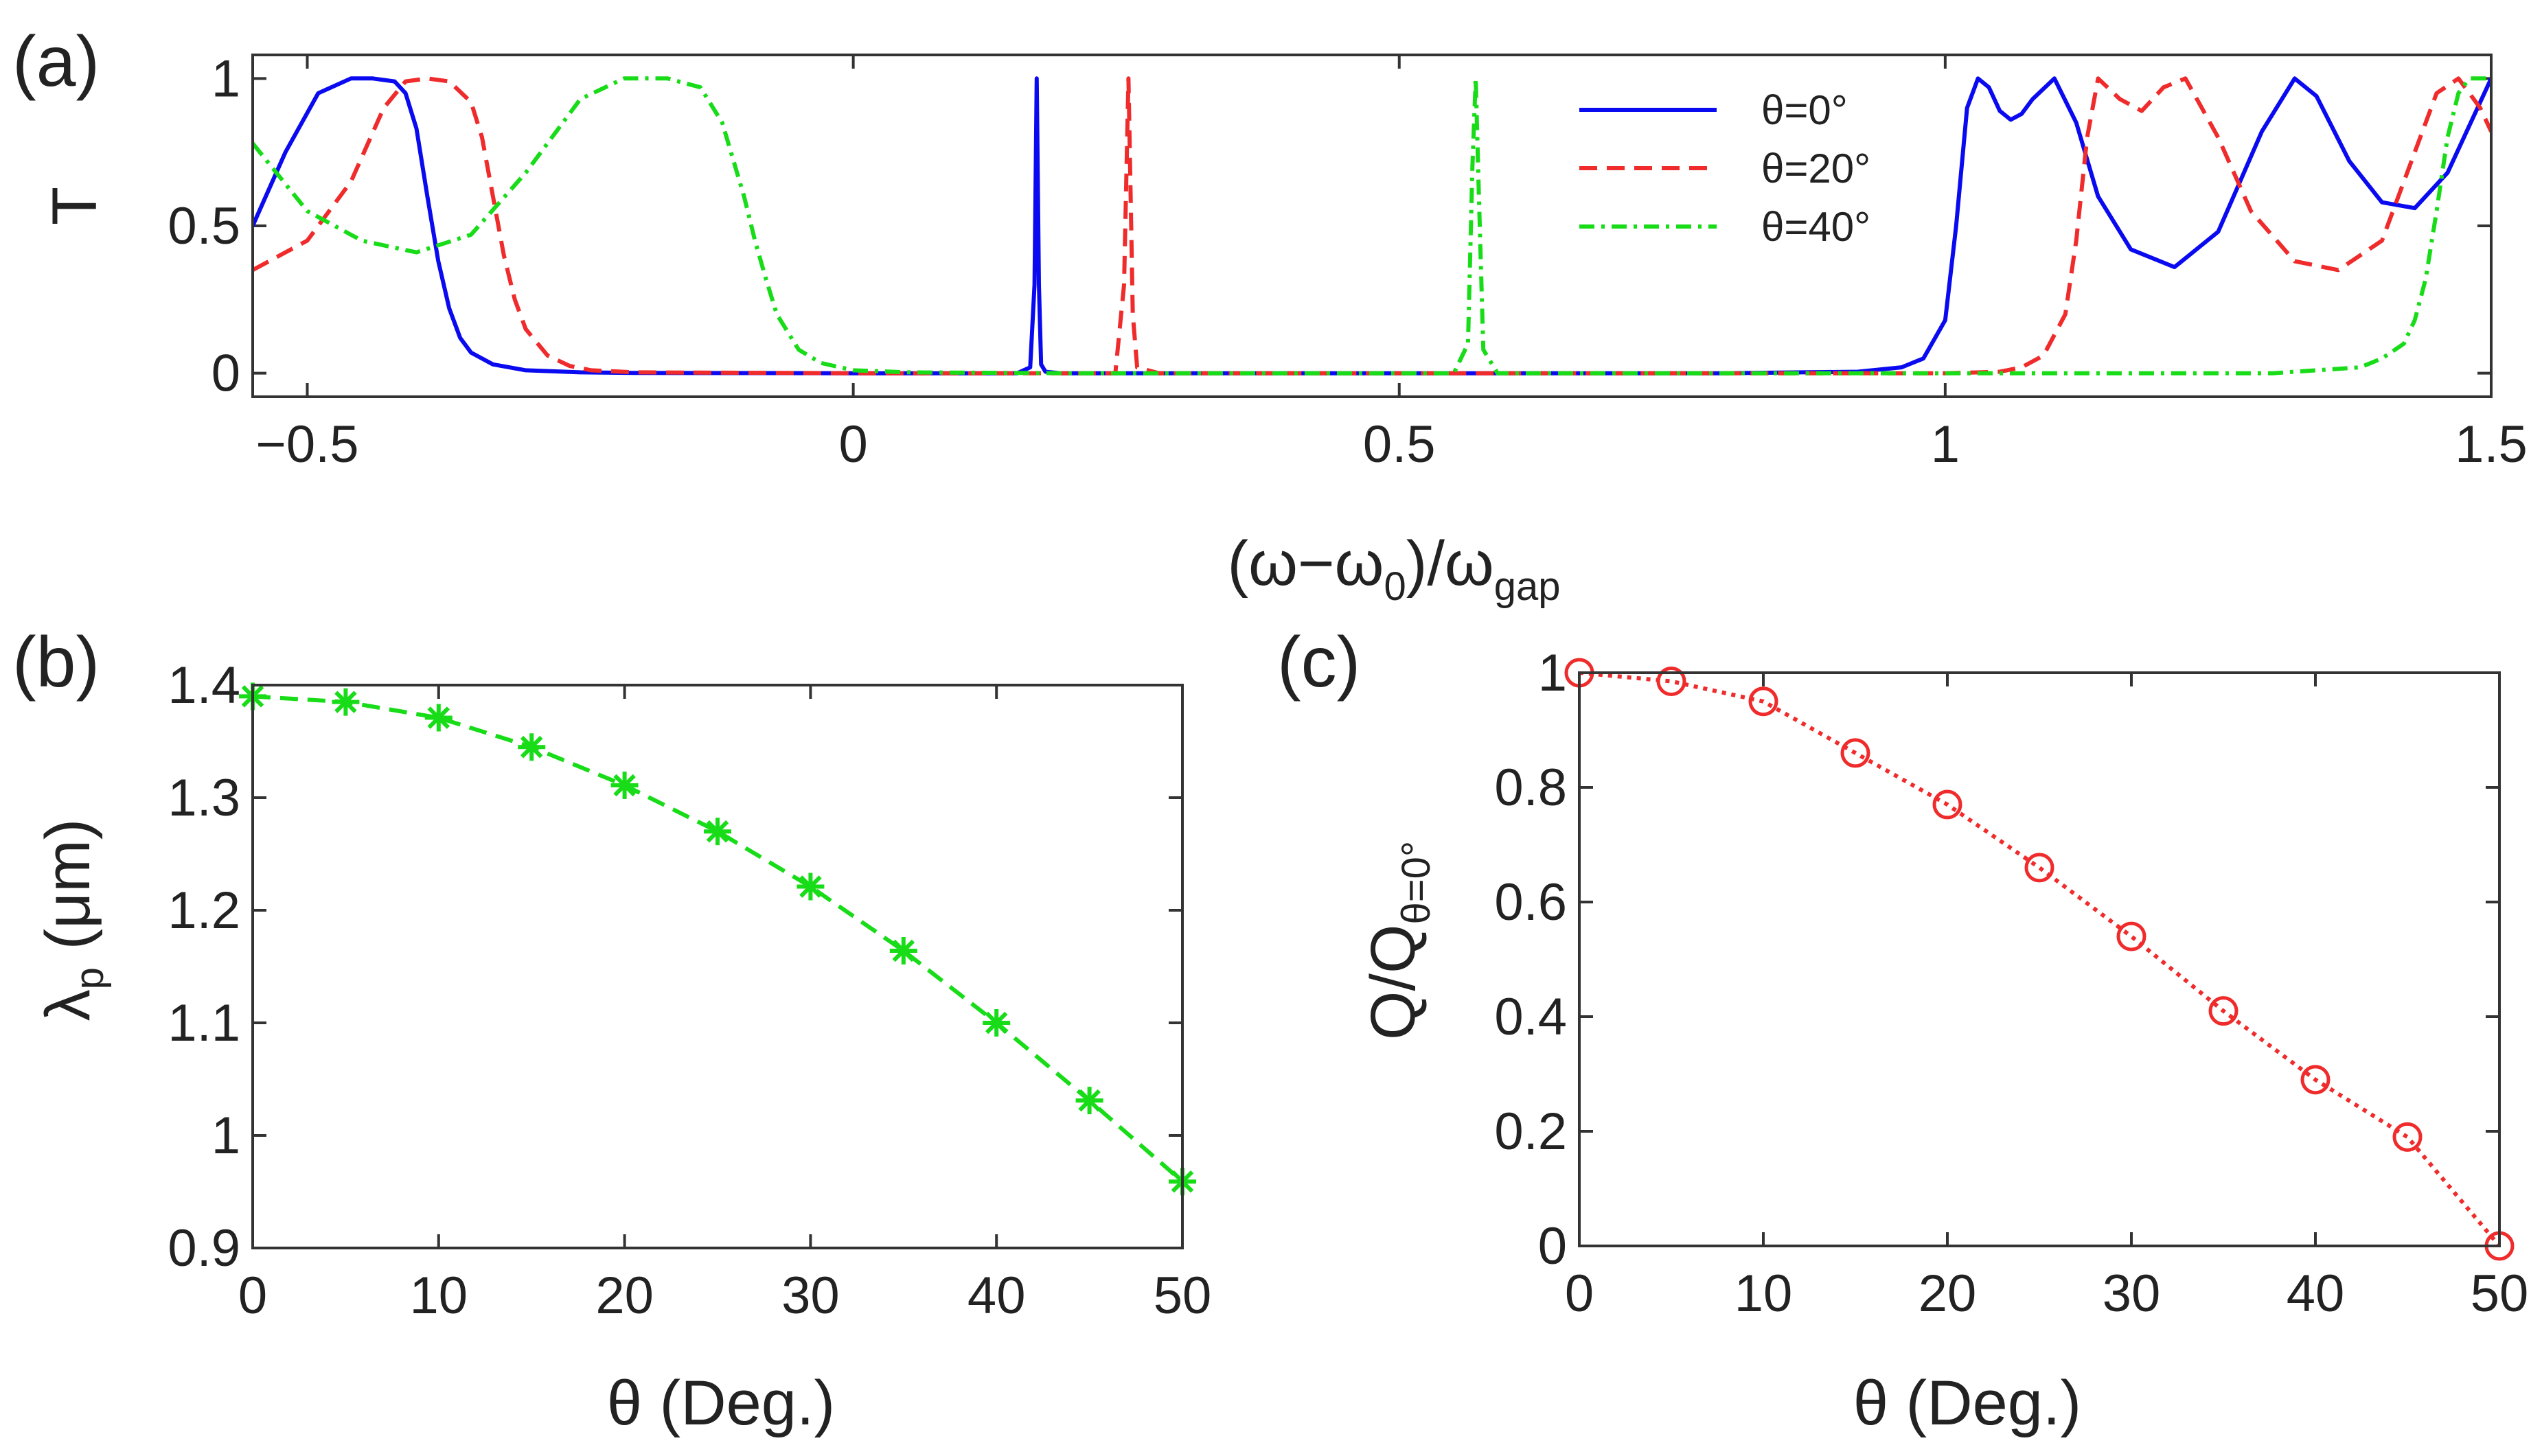  What do you see at coordinates (1531, 1017) in the screenshot?
I see `panel-c-ytick-label: 0.4` at bounding box center [1531, 1017].